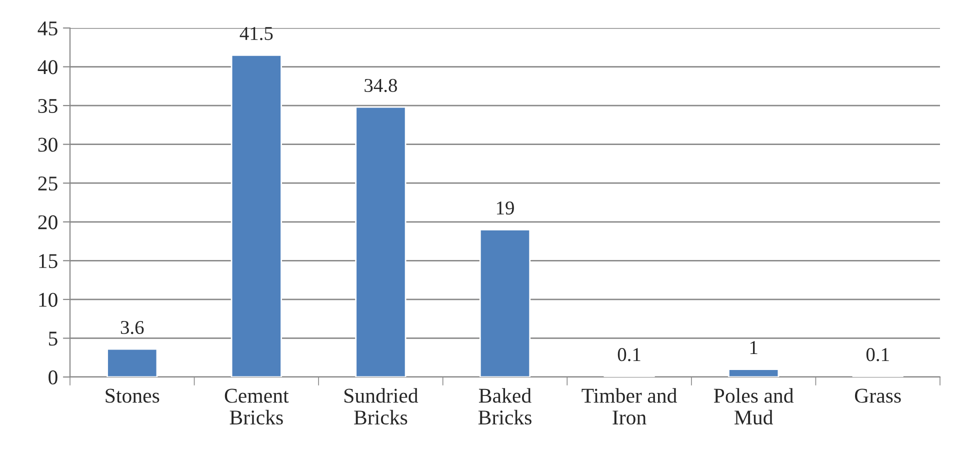 This screenshot has width=956, height=460. Describe the element at coordinates (380, 85) in the screenshot. I see `data-label: 34.8` at that location.